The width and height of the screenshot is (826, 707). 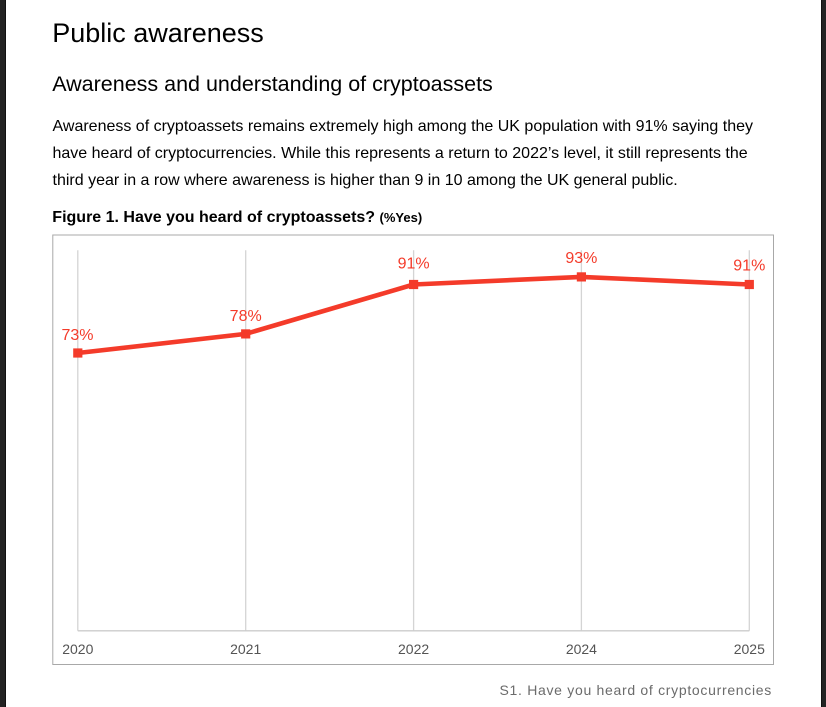 What do you see at coordinates (581, 649) in the screenshot?
I see `svg-text: 2024` at bounding box center [581, 649].